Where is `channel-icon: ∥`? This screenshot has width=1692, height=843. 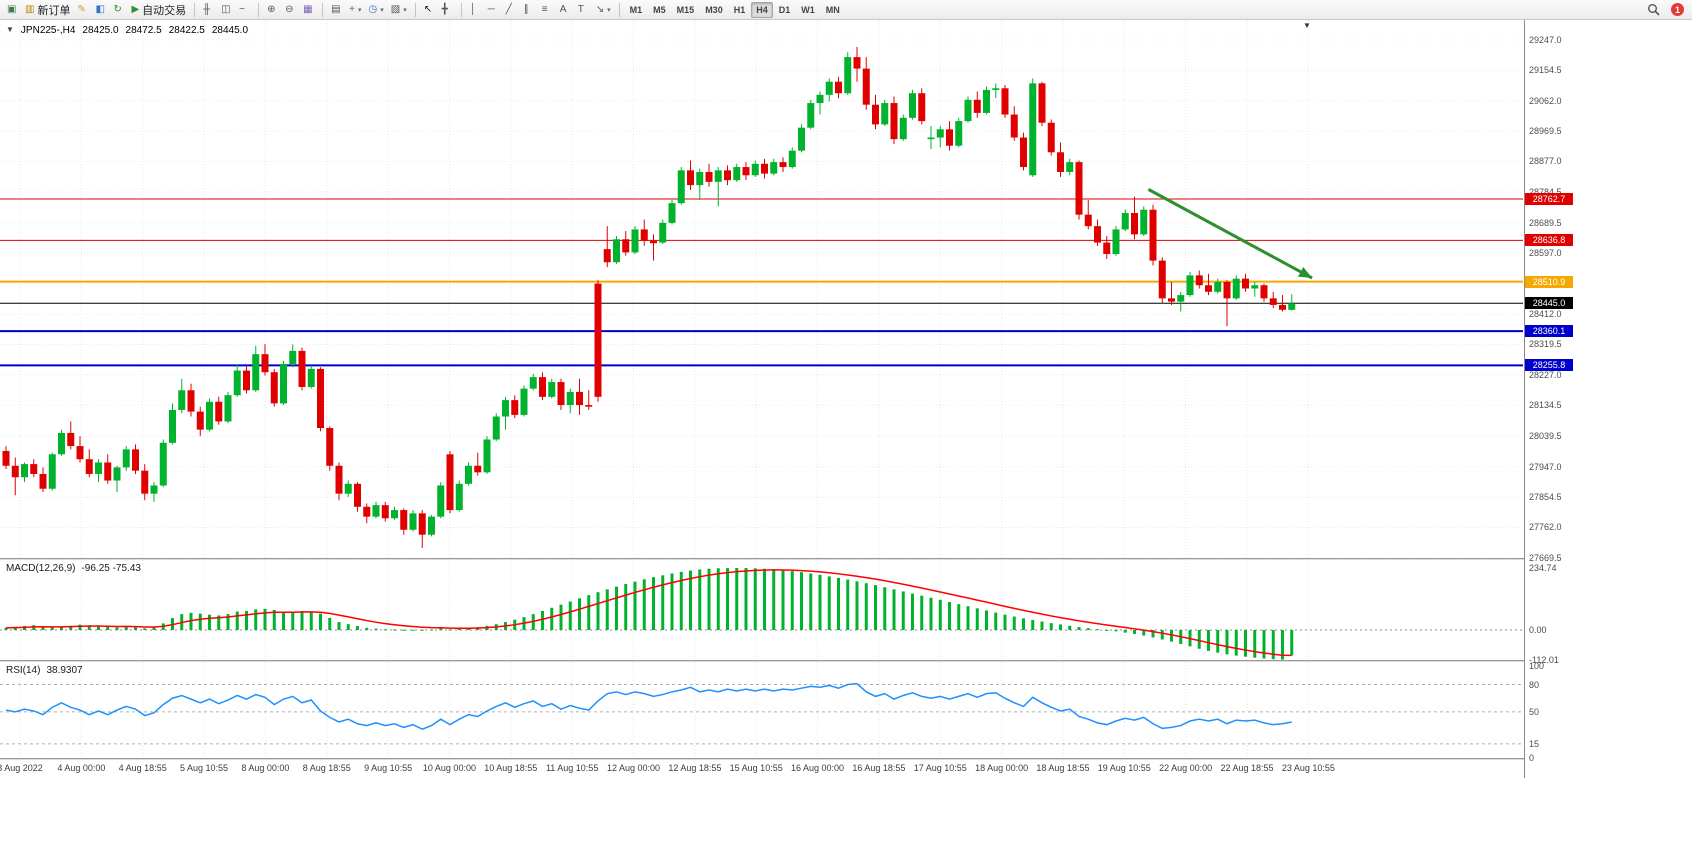
channel-icon: ∥ is located at coordinates (526, 9).